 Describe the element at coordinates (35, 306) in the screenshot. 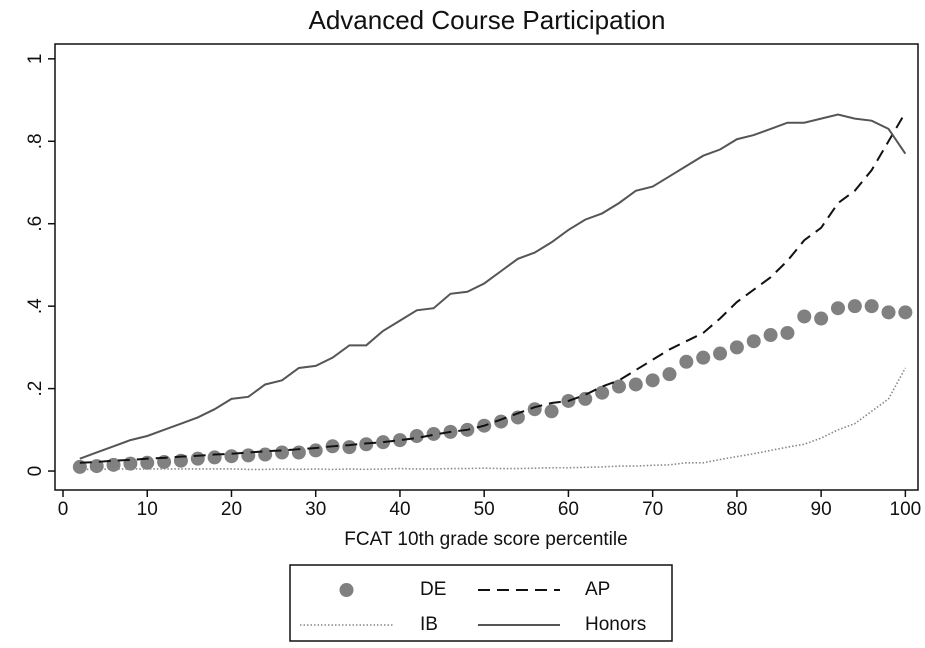

I see `y-tick-label: .4` at that location.